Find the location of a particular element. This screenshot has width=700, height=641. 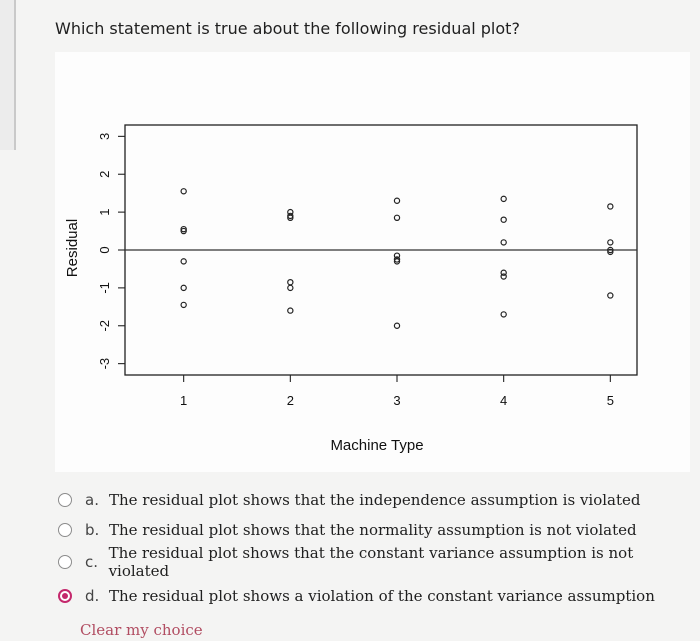

y-tick-label: 2 is located at coordinates (104, 174).